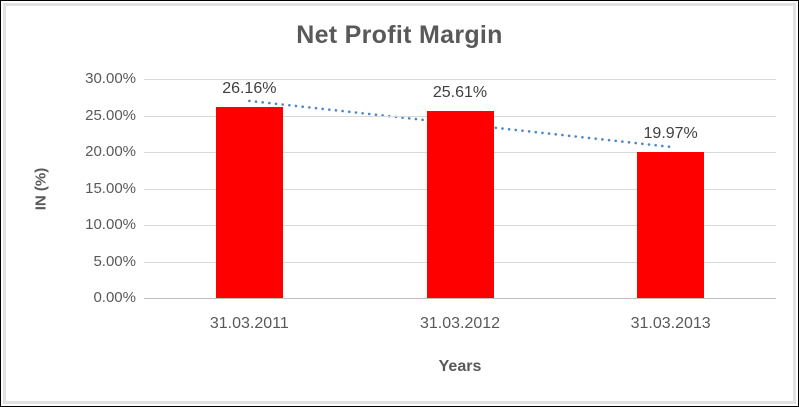 The width and height of the screenshot is (799, 407). Describe the element at coordinates (114, 297) in the screenshot. I see `y-tick-label: 0.00%` at that location.